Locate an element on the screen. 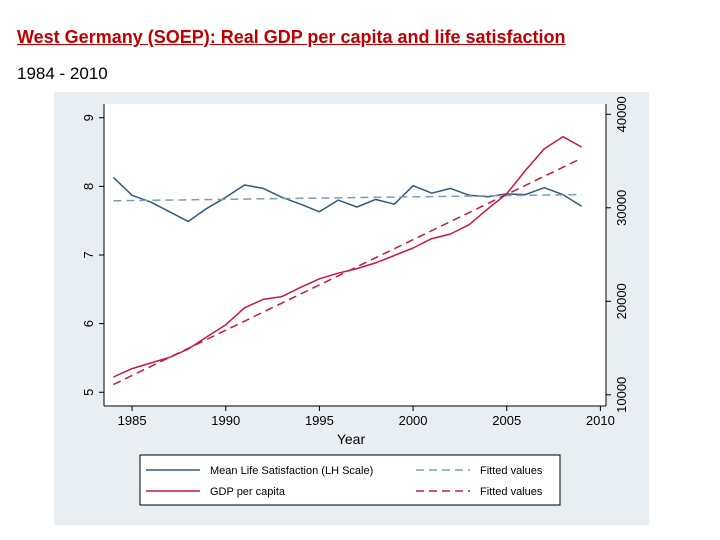 Image resolution: width=720 pixels, height=540 pixels. right-y-tick-label: 30000 is located at coordinates (621, 208).